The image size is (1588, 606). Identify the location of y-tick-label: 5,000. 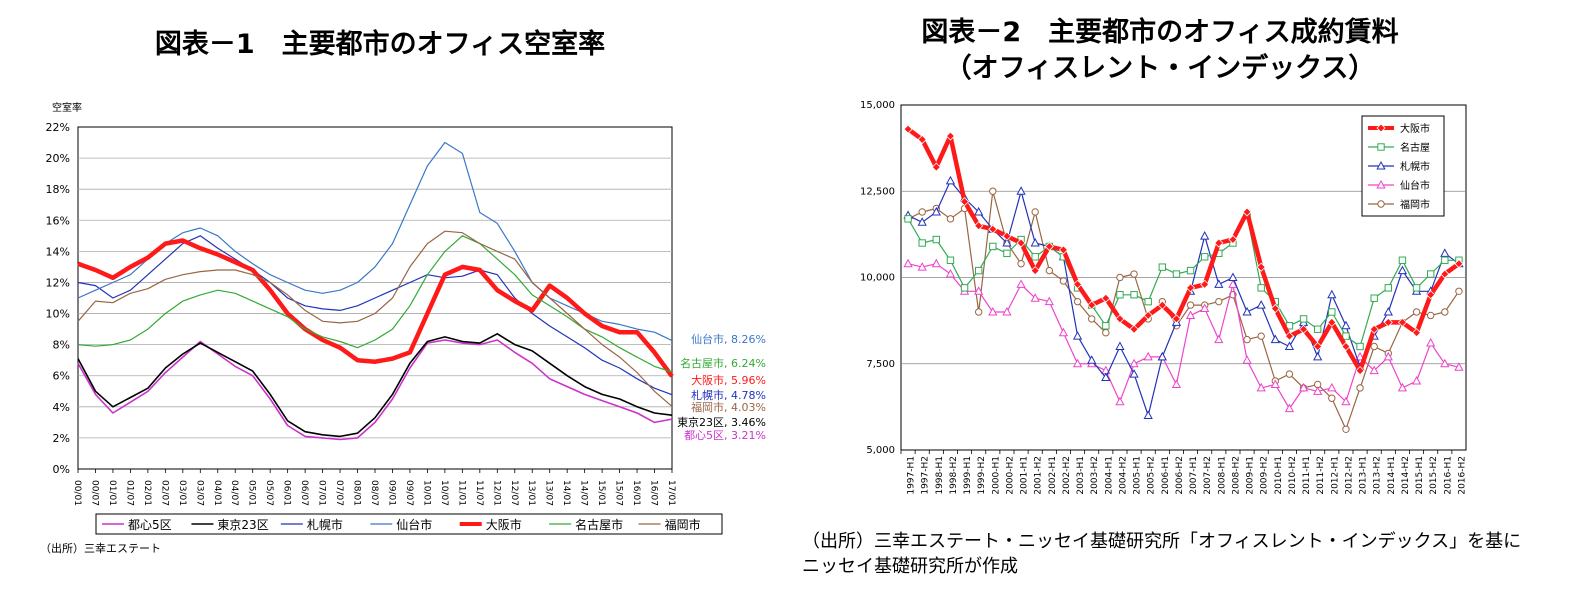
(880, 450).